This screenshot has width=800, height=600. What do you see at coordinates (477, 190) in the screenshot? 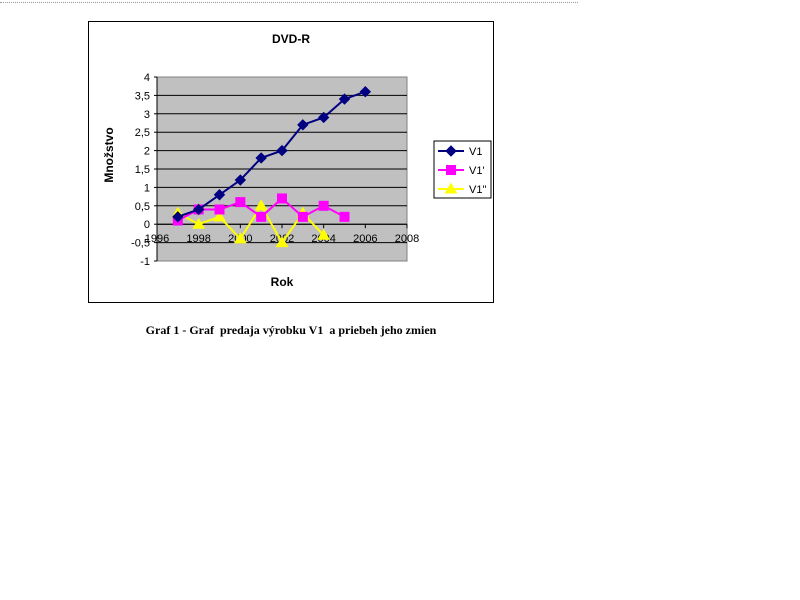
I see `legend-entry-label: V1"` at bounding box center [477, 190].